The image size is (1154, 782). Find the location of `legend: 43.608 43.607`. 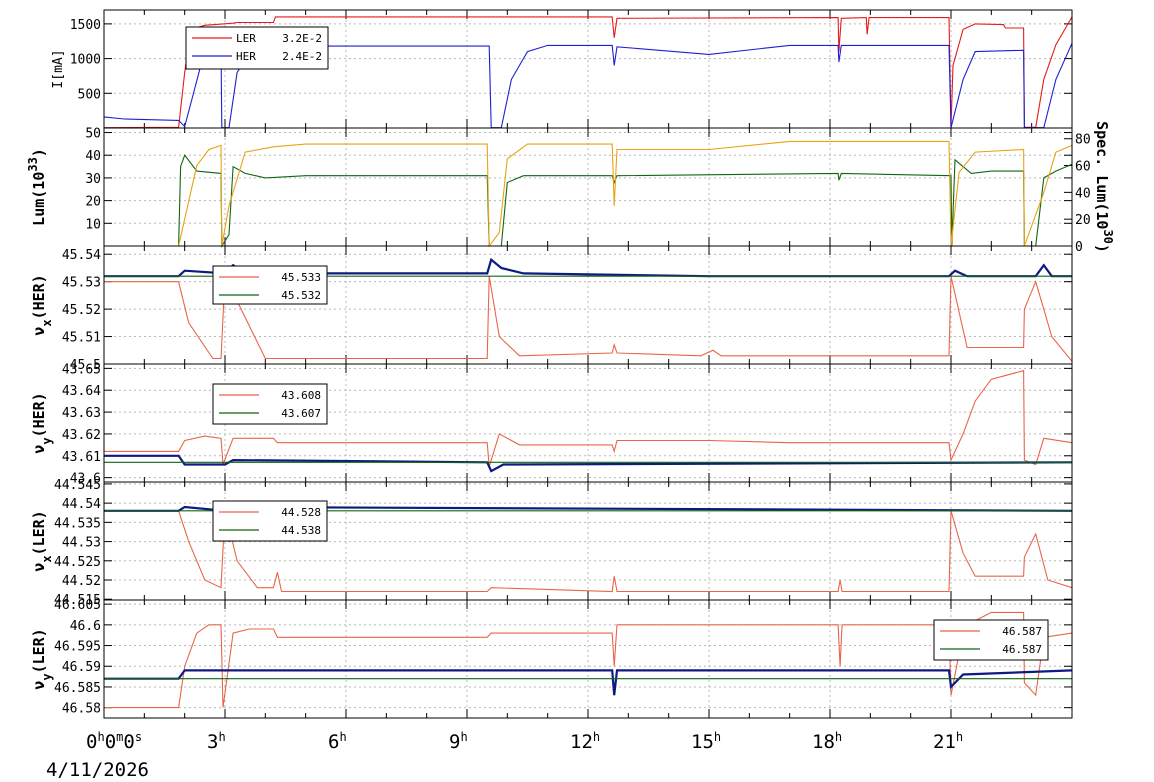

legend: 43.608 43.607 is located at coordinates (270, 404).